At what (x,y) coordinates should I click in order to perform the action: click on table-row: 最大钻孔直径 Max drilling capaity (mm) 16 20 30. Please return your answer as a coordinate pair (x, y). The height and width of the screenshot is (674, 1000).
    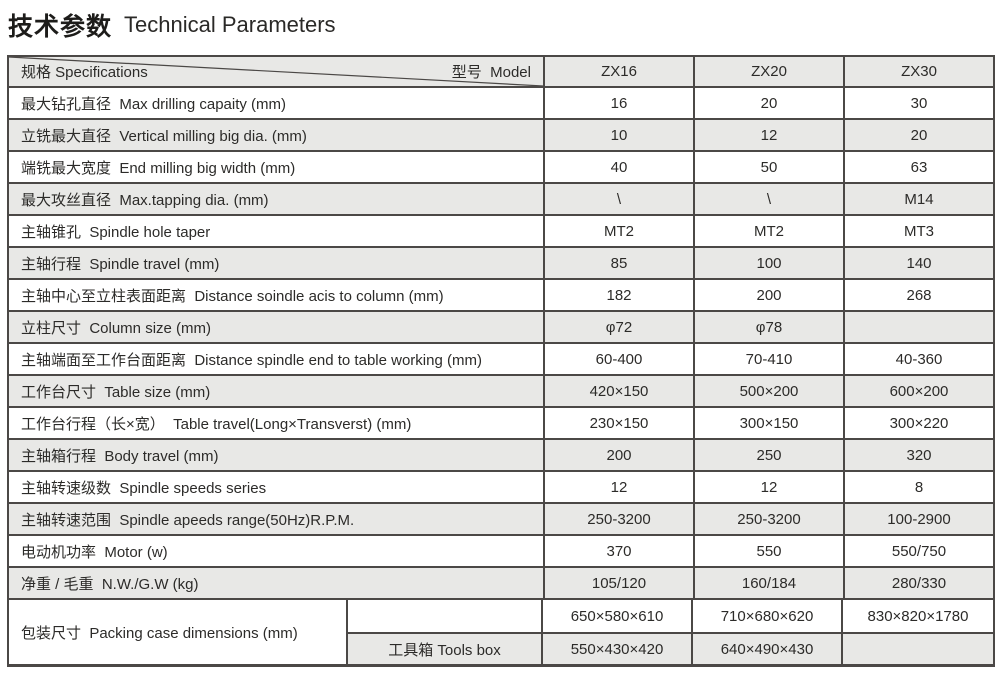
    Looking at the image, I should click on (501, 102).